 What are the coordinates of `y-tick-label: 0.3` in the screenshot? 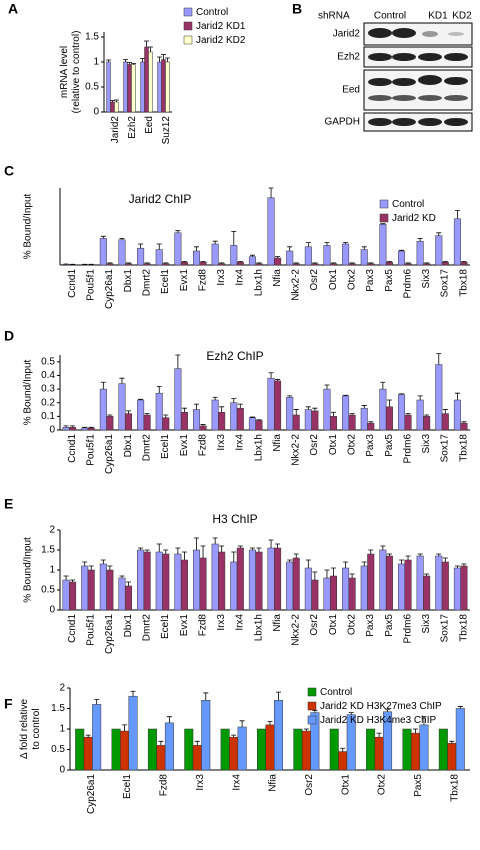 It's located at (48, 389).